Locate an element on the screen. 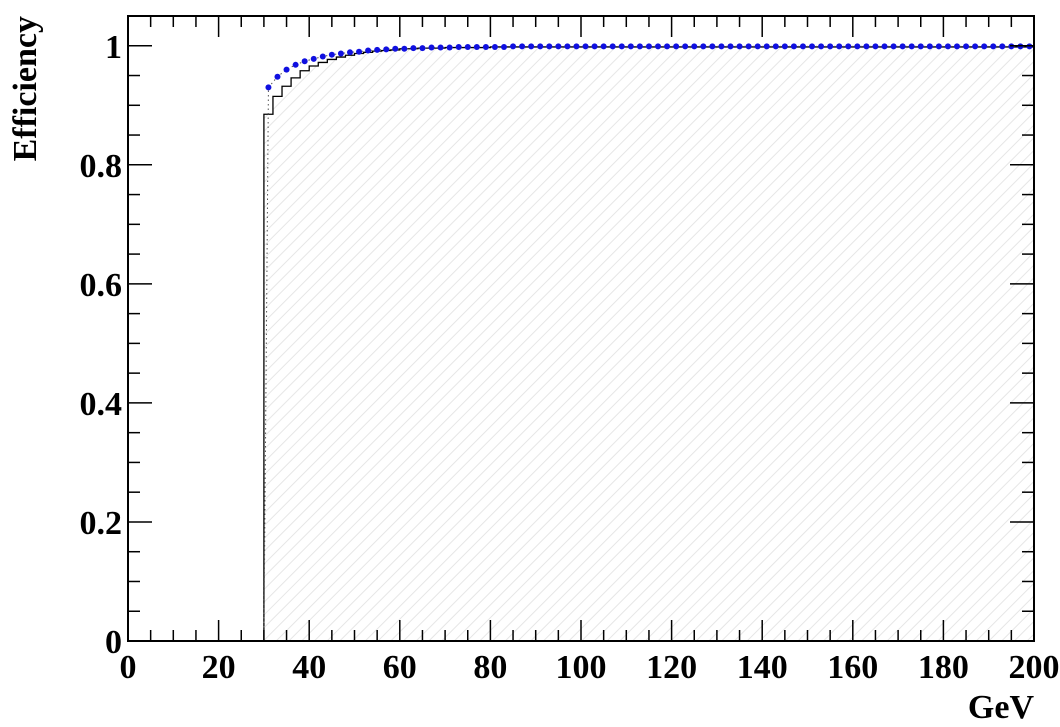 This screenshot has width=1060, height=727. y-tick-label: 0.6 is located at coordinates (101, 285).